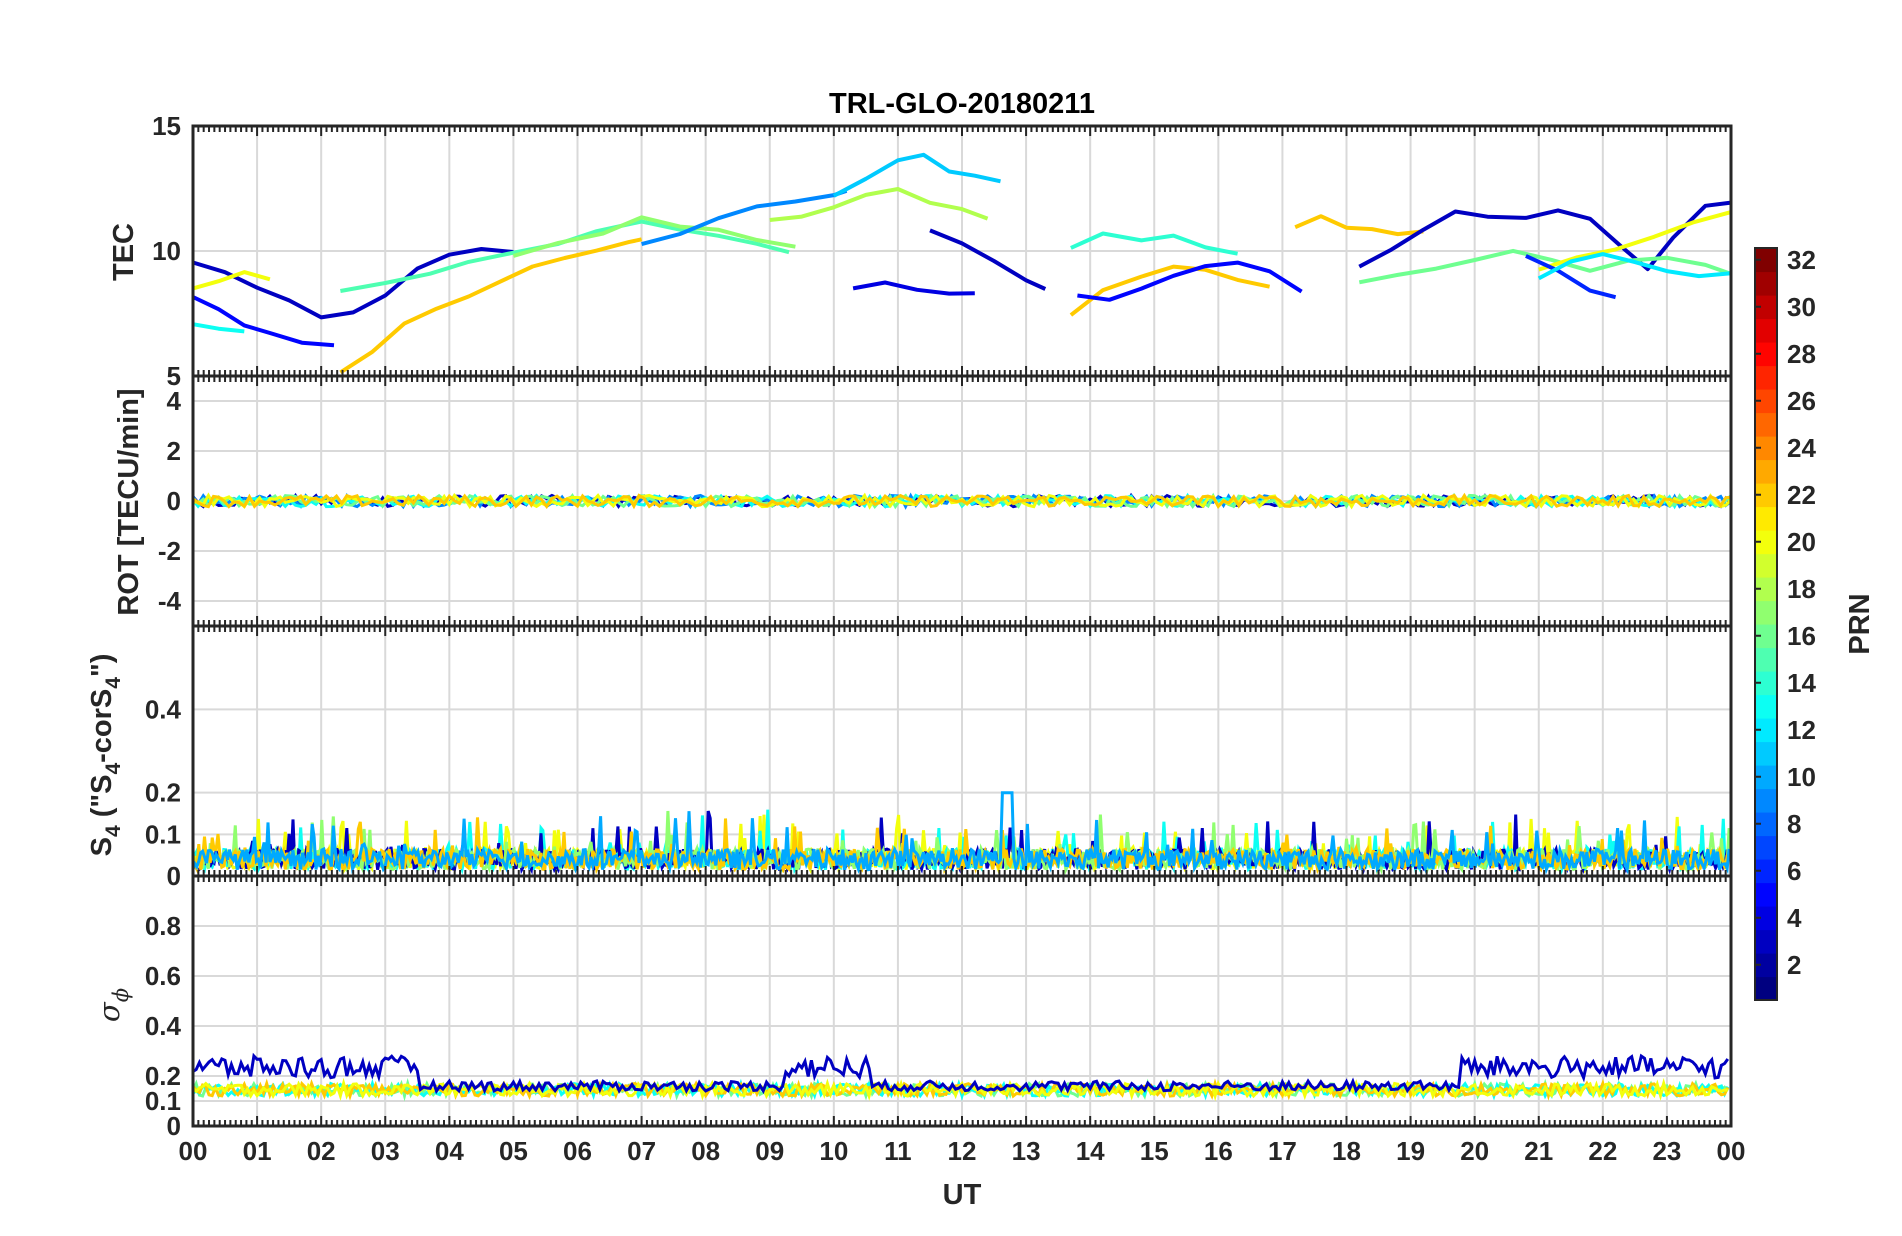 This screenshot has width=1902, height=1236. Describe the element at coordinates (1794, 965) in the screenshot. I see `colorbar-tick-label: 2` at that location.